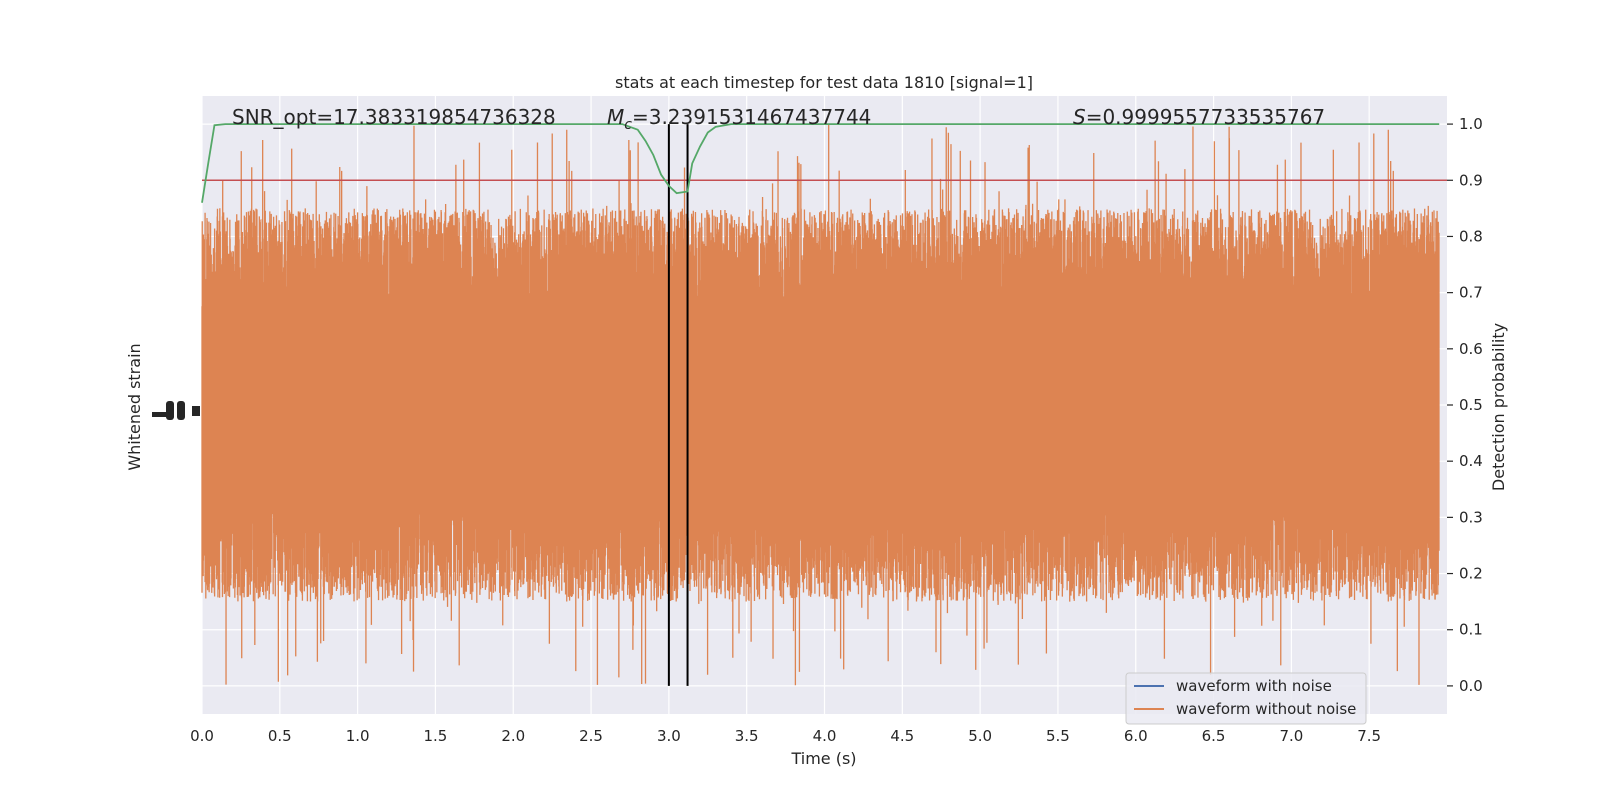 This screenshot has height=800, width=1600. What do you see at coordinates (1136, 736) in the screenshot?
I see `x-tick-label: 6.0` at bounding box center [1136, 736].